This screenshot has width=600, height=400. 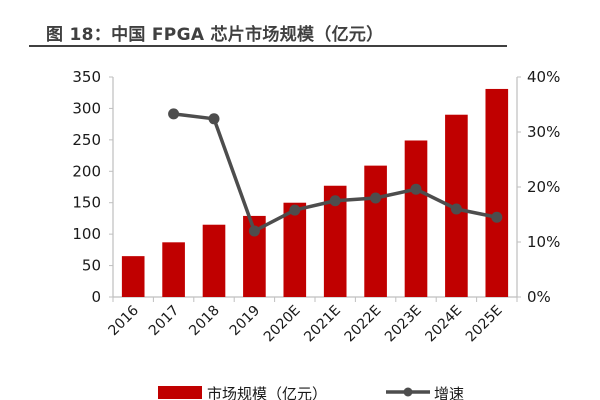 What do you see at coordinates (539, 297) in the screenshot?
I see `right-tick-label: 0%` at bounding box center [539, 297].